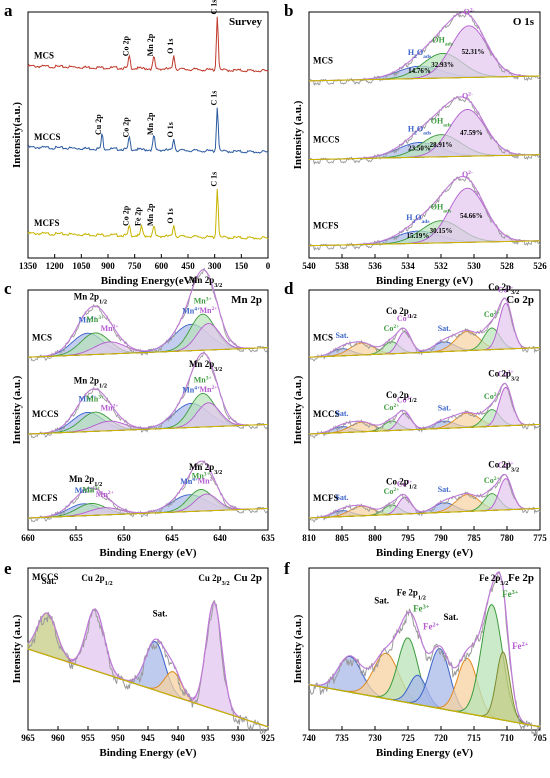 This screenshot has width=550, height=778. Describe the element at coordinates (108, 266) in the screenshot. I see `x-tick-label: 900` at that location.